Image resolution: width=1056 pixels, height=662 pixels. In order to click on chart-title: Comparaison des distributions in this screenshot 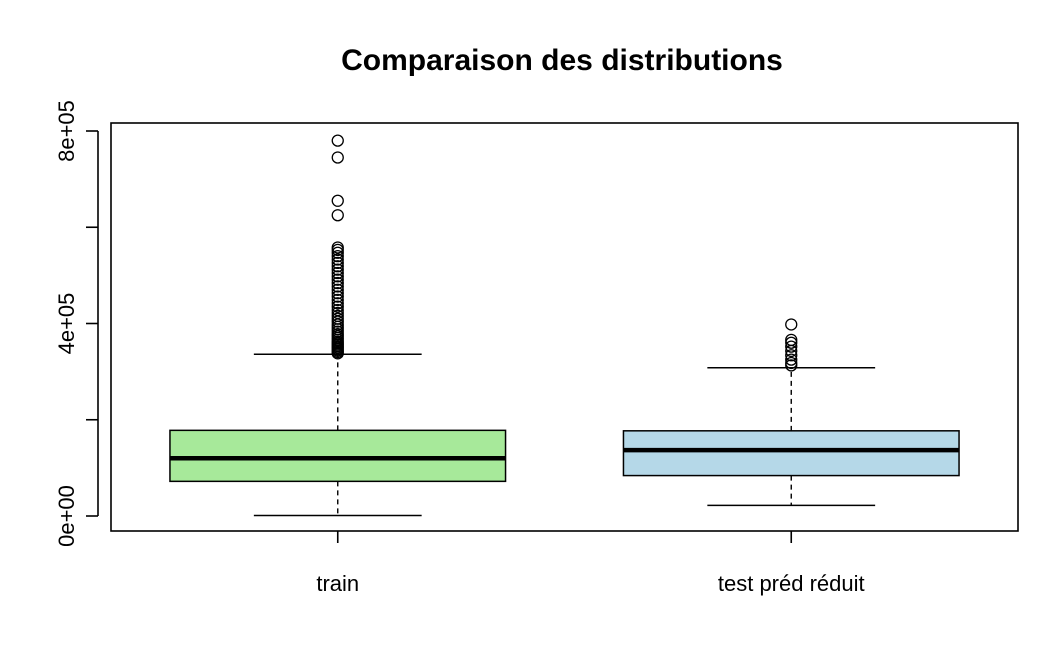, I will do `click(562, 60)`.